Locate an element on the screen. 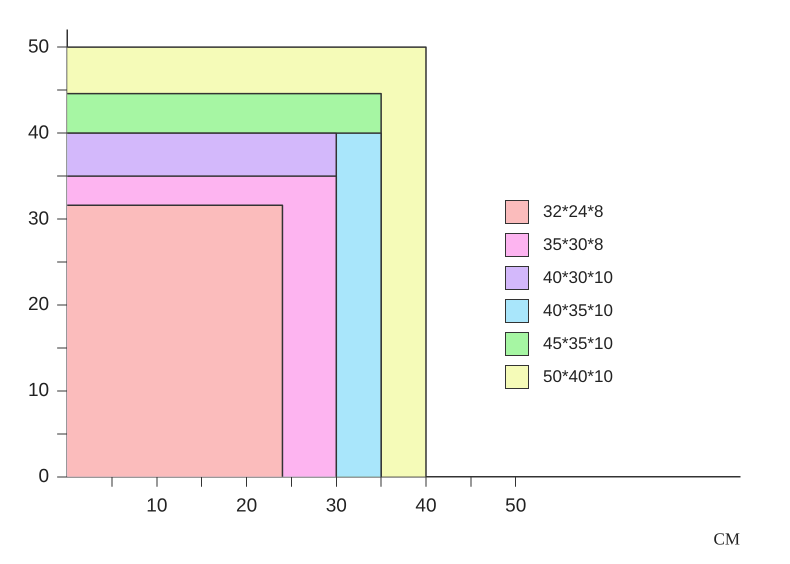 The height and width of the screenshot is (564, 790). legend-label: 40*35*10 is located at coordinates (578, 311).